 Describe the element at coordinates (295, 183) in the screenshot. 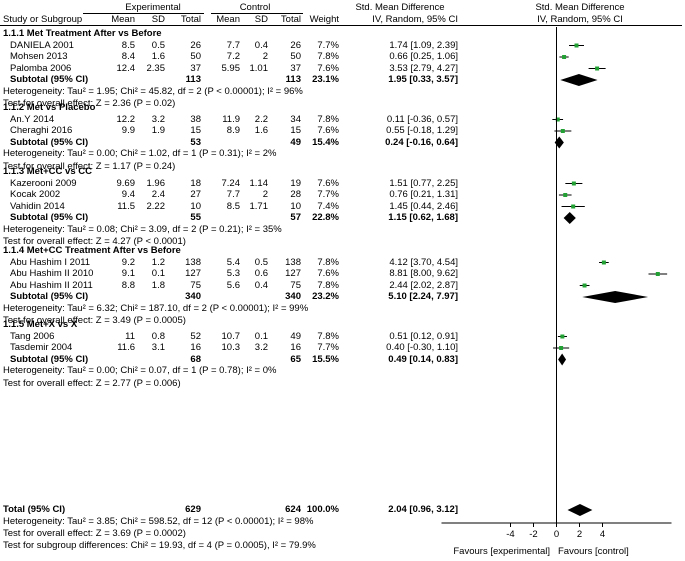

I see `study-n2: 19` at that location.